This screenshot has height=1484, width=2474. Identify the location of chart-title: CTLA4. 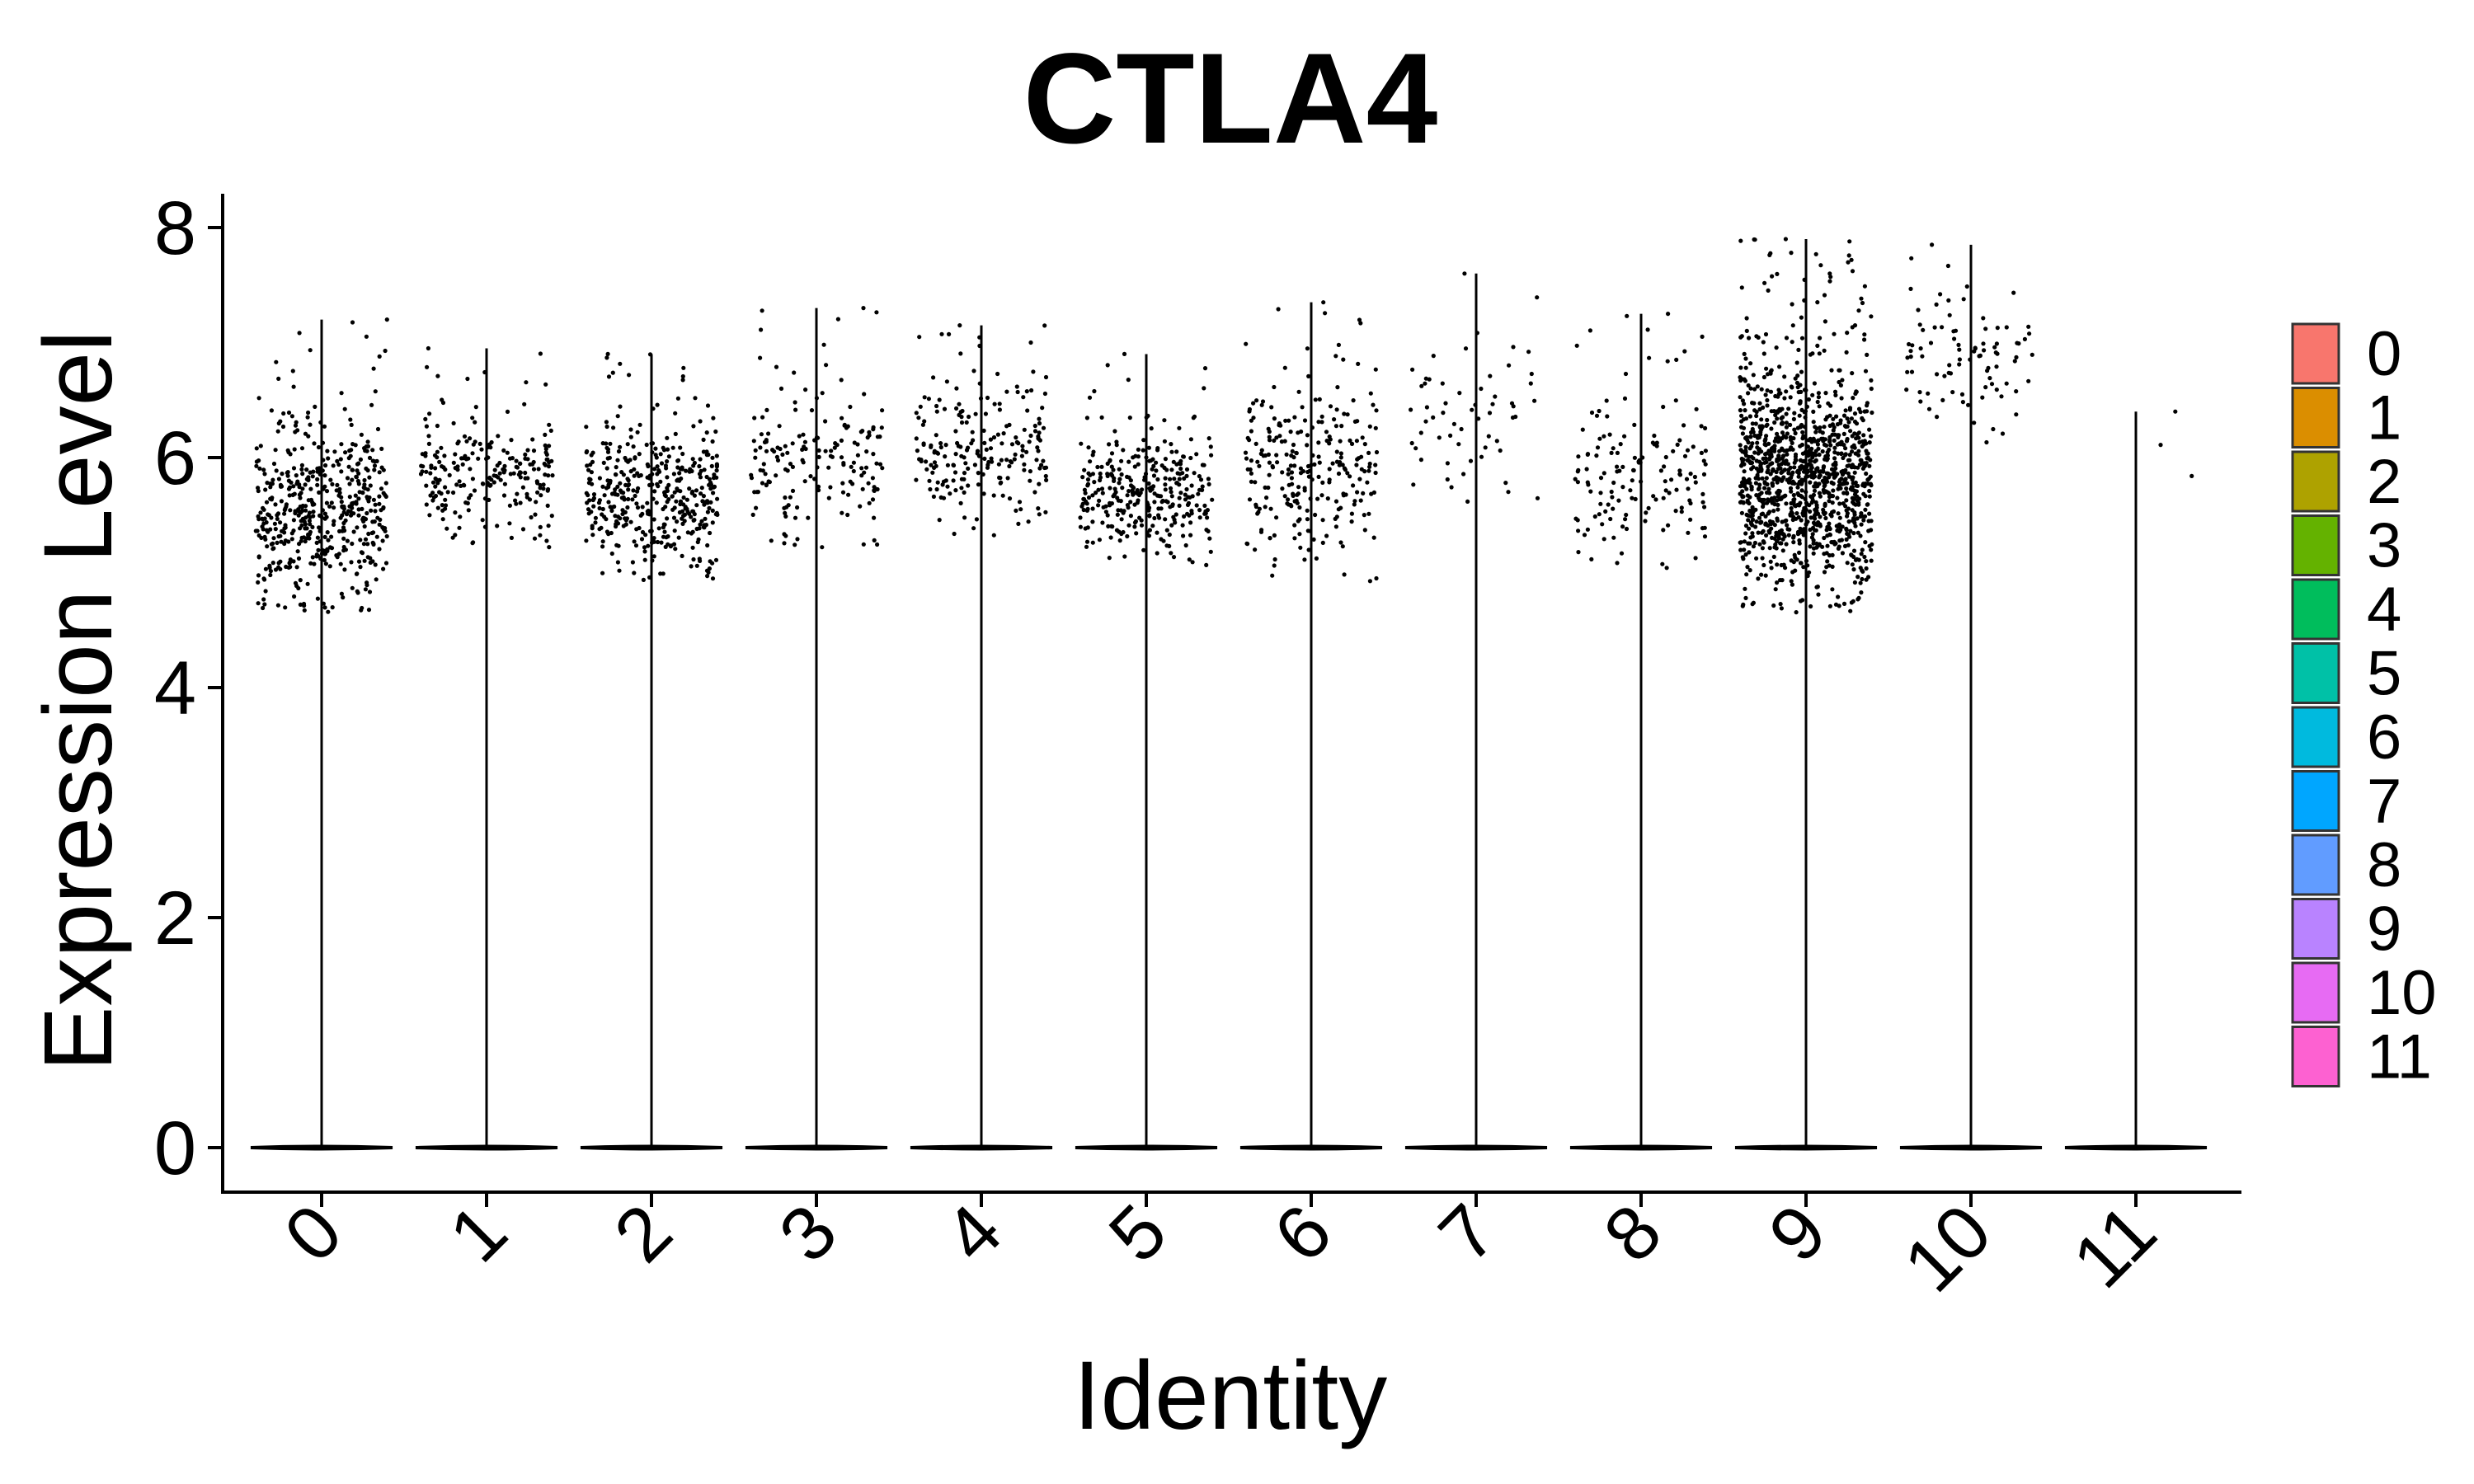
(1230, 99).